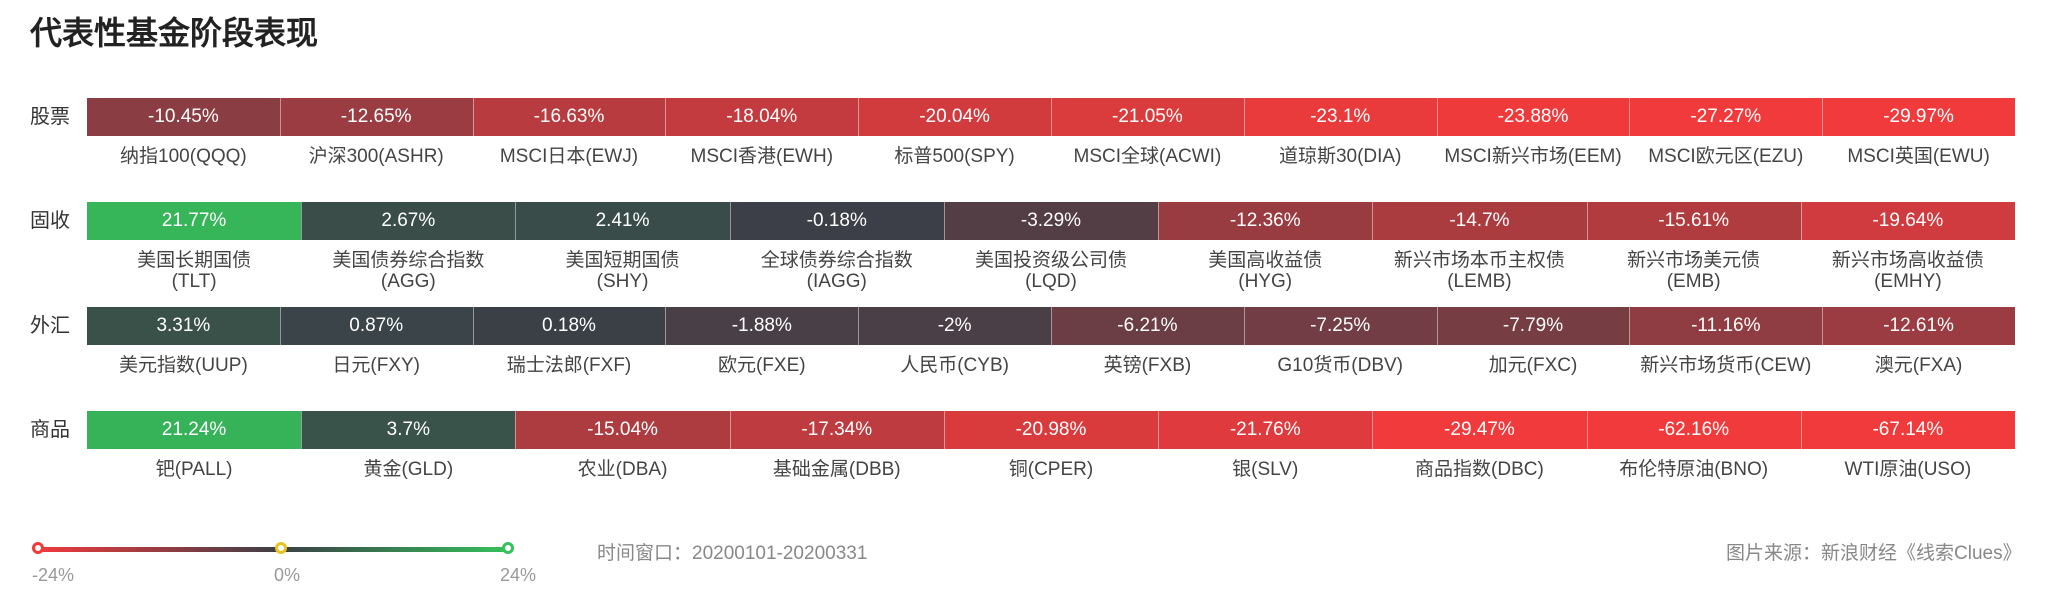  I want to click on cell-fund-name: 铜(CPER), so click(1051, 469).